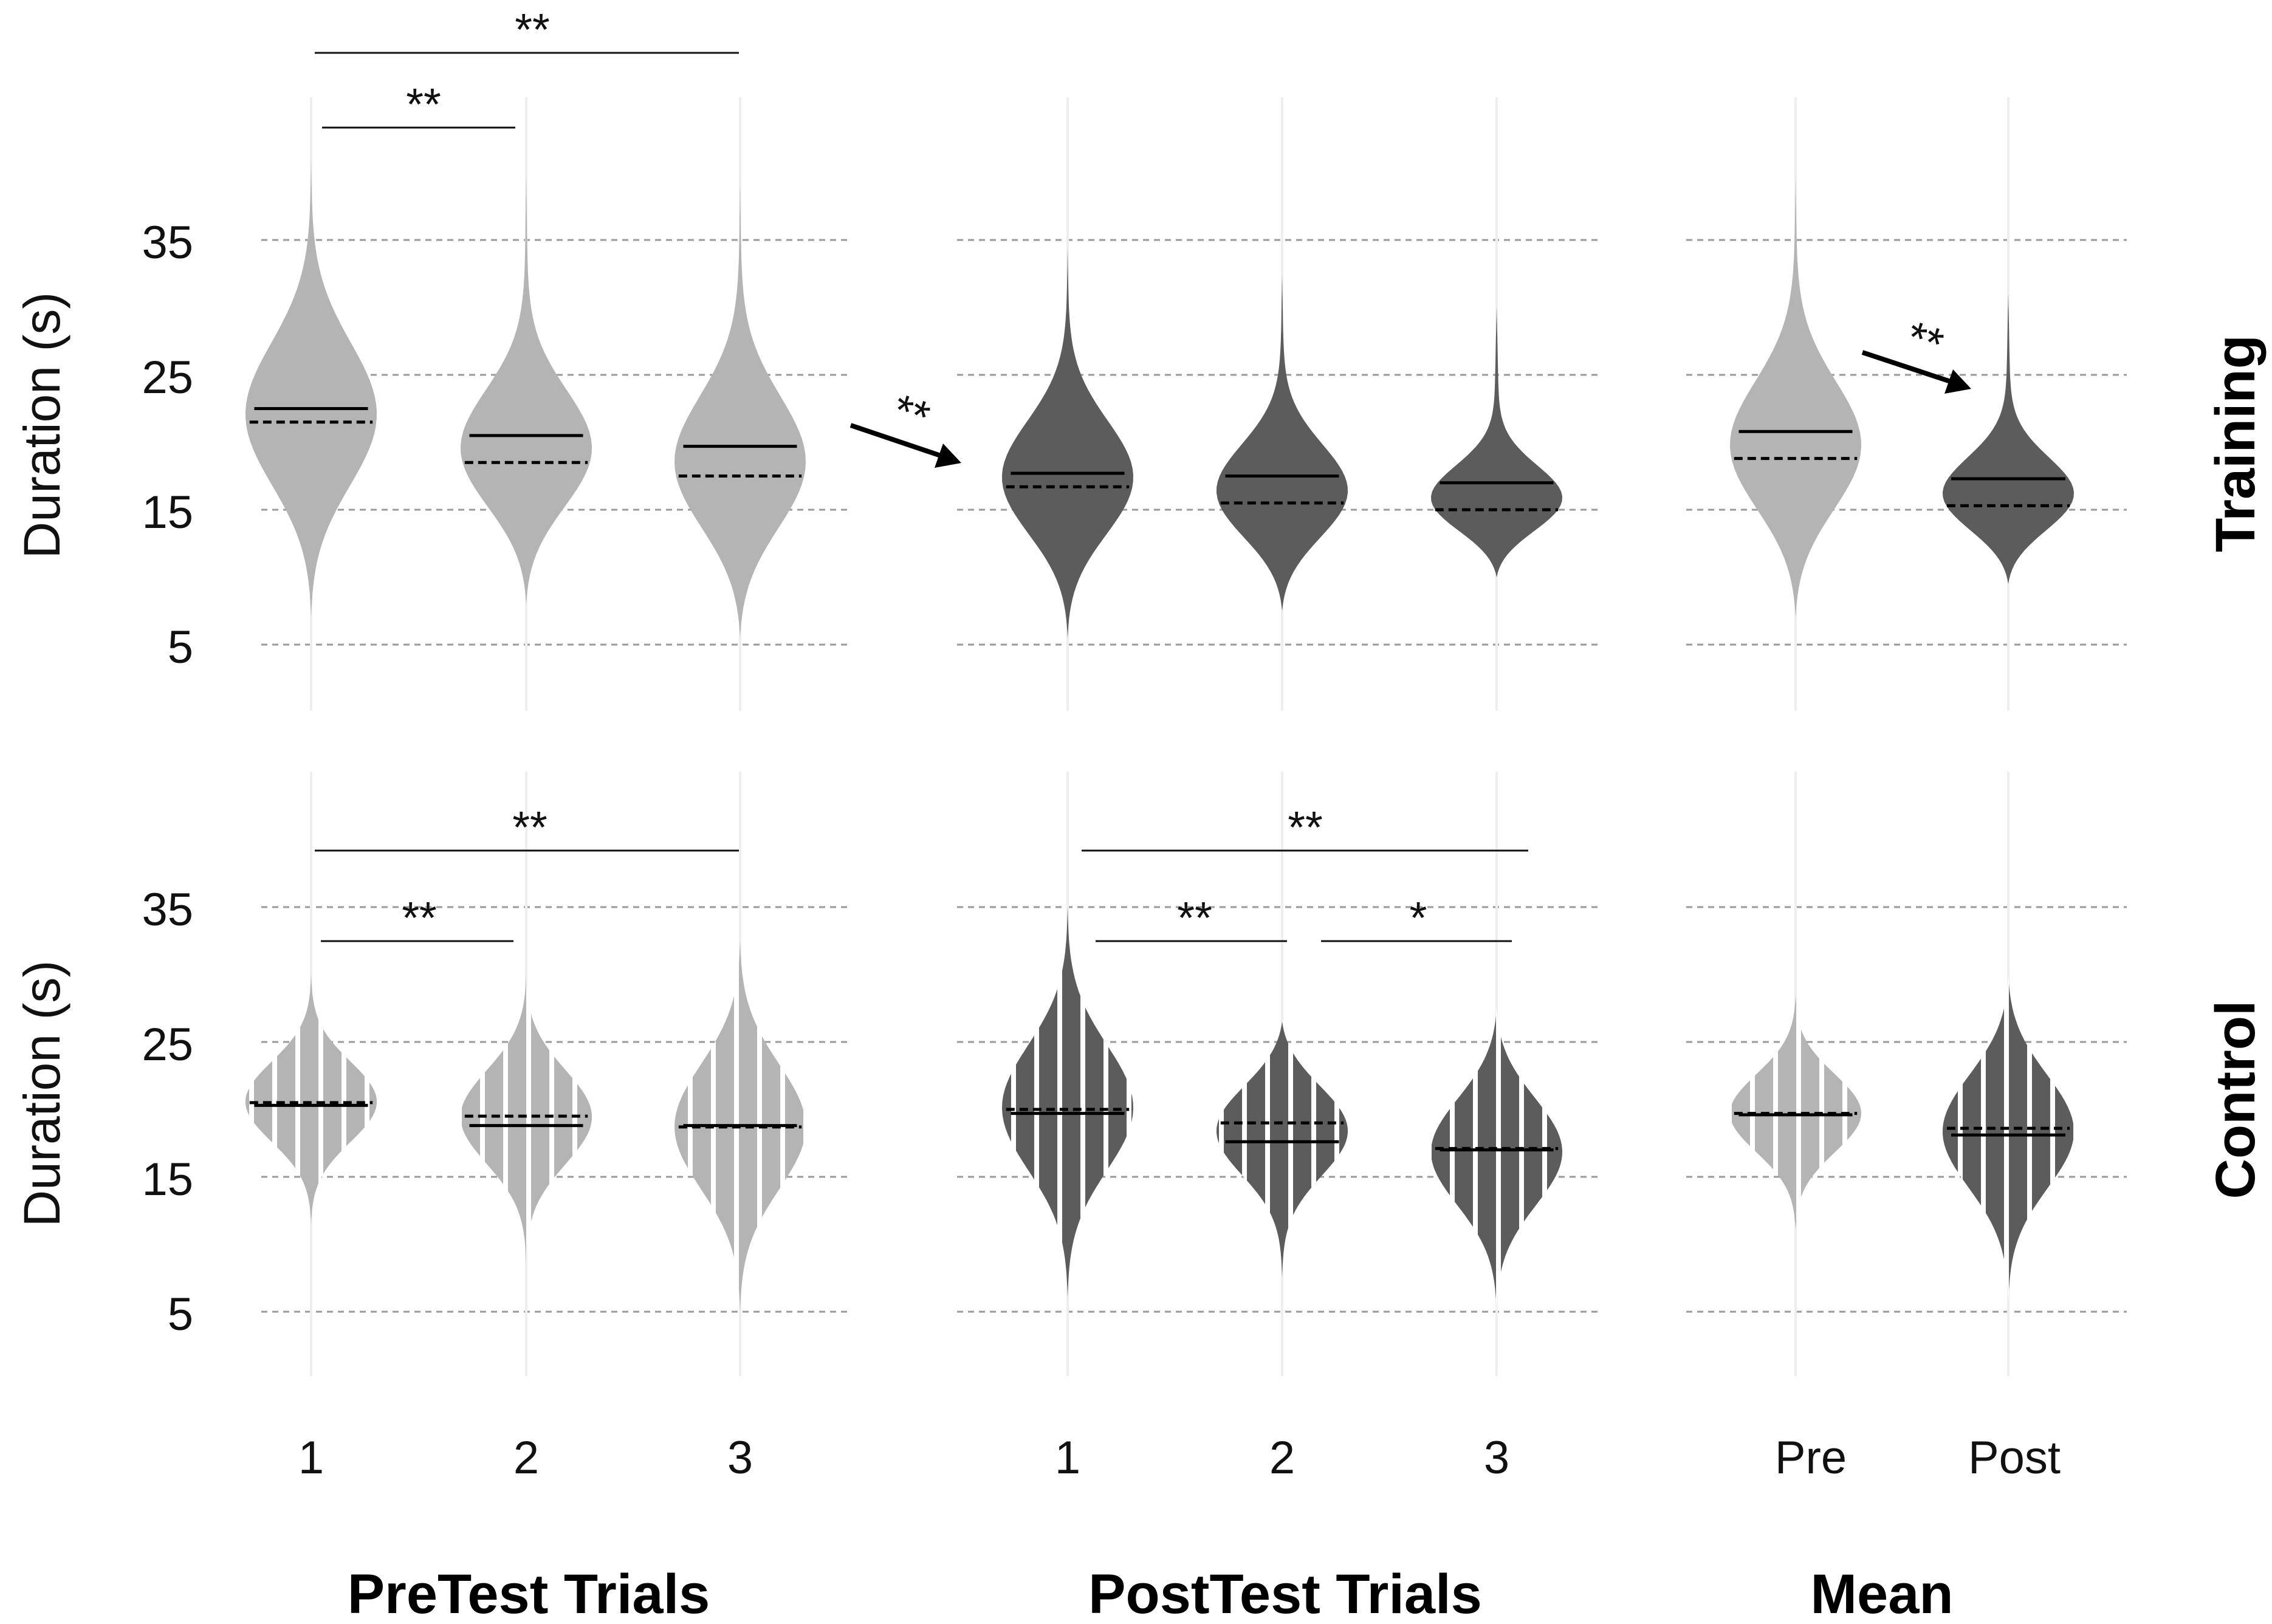  I want to click on y-tick-control-25: 25, so click(167, 1045).